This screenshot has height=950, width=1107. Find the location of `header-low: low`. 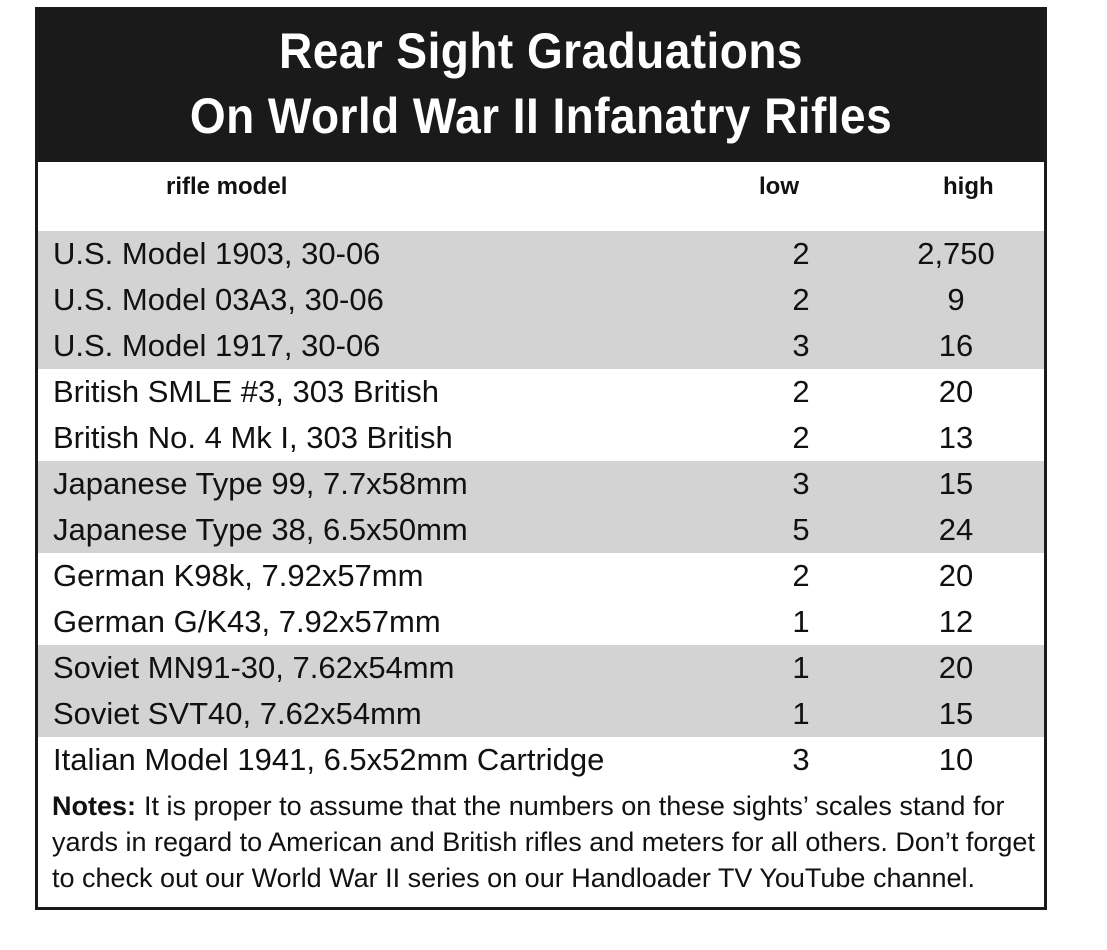

header-low: low is located at coordinates (779, 186).